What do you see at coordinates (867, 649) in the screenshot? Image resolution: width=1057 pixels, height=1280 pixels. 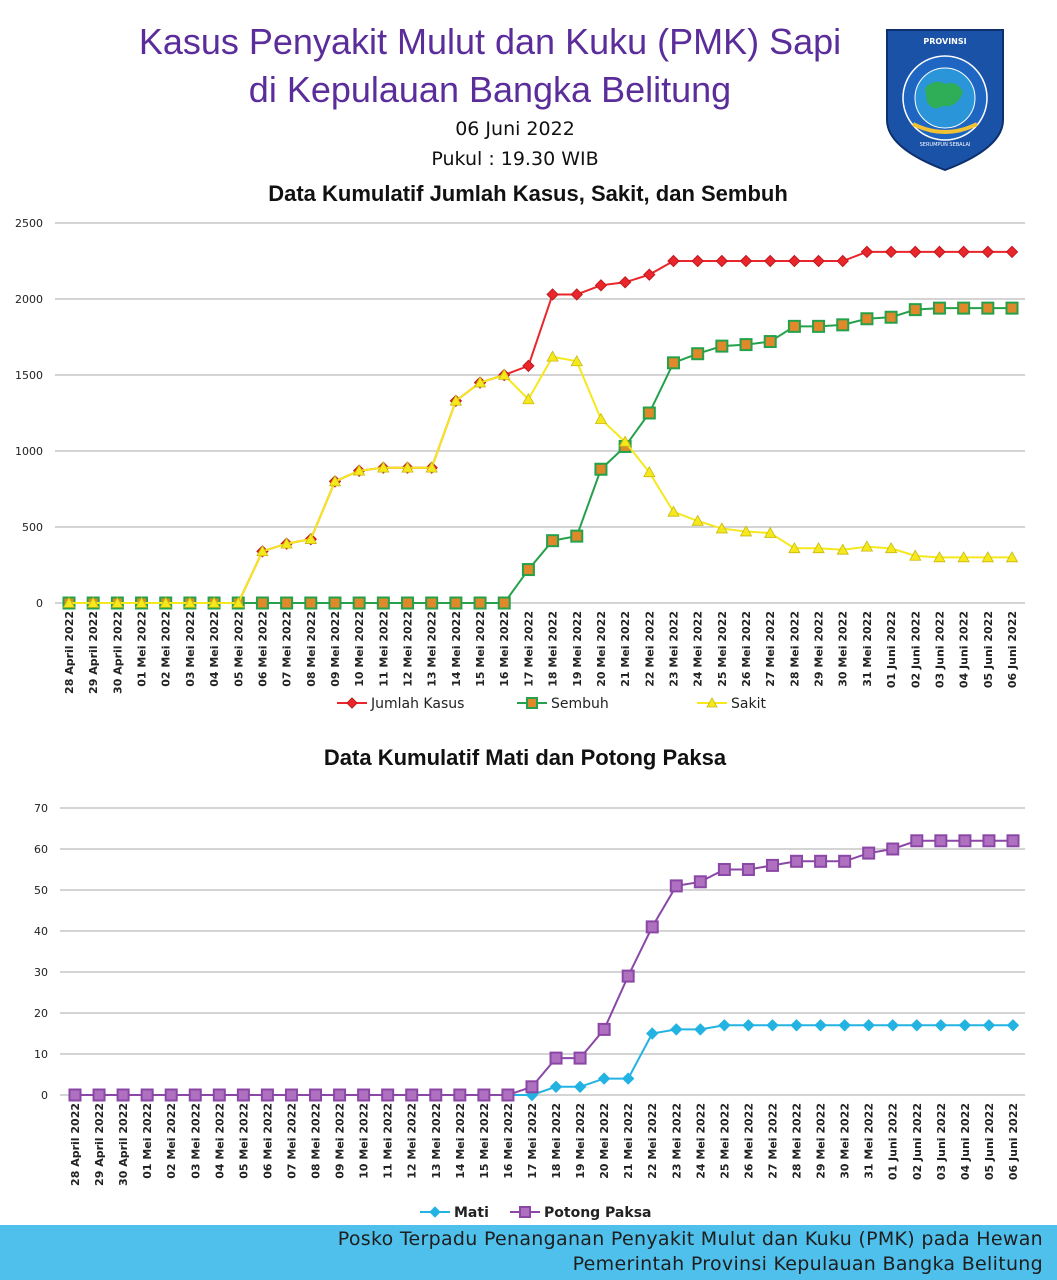 I see `x-tick-label: 31 Mei 2022` at bounding box center [867, 649].